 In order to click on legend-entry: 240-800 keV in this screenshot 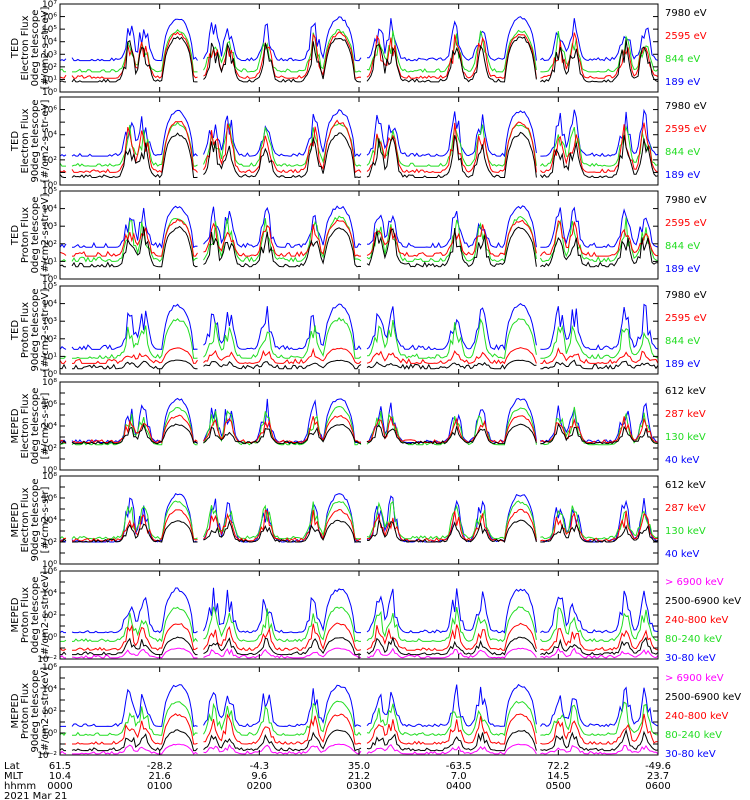, I will do `click(697, 620)`.